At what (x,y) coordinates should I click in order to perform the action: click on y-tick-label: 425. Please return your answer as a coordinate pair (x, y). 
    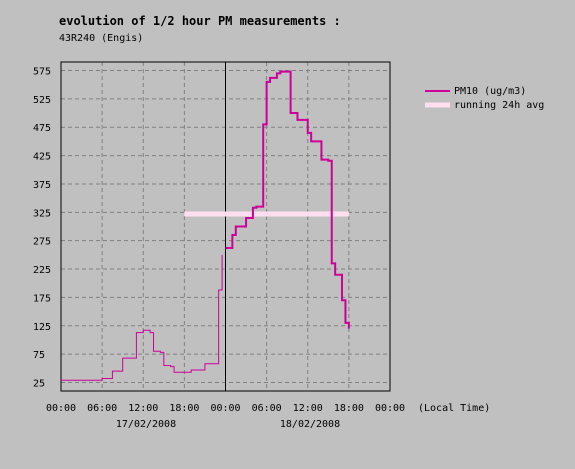
    Looking at the image, I should click on (42, 157).